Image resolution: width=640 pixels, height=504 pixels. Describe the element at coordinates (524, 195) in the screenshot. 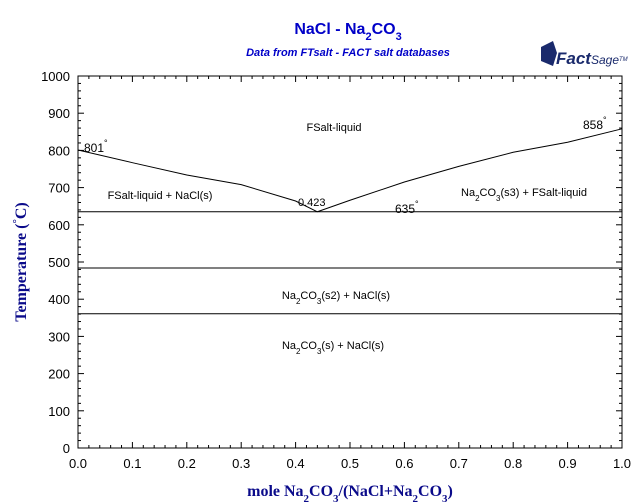

I see `region-na2co3-s3-liquid-label: Na2CO3(s3) + FSalt-liquid` at that location.